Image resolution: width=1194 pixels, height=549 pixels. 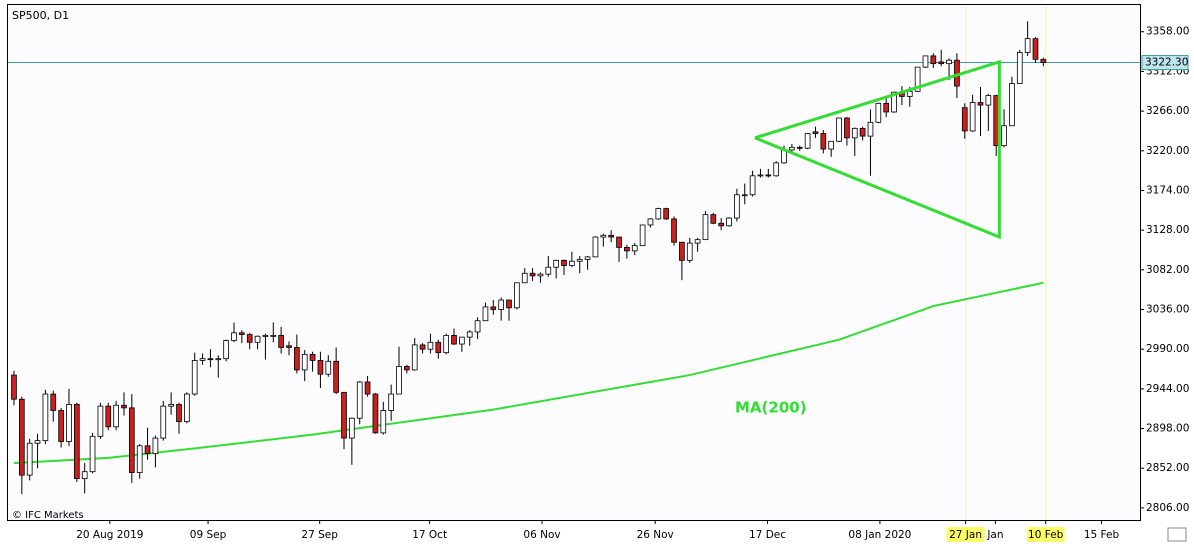 I want to click on x-tick-highlight, so click(x=1045, y=534).